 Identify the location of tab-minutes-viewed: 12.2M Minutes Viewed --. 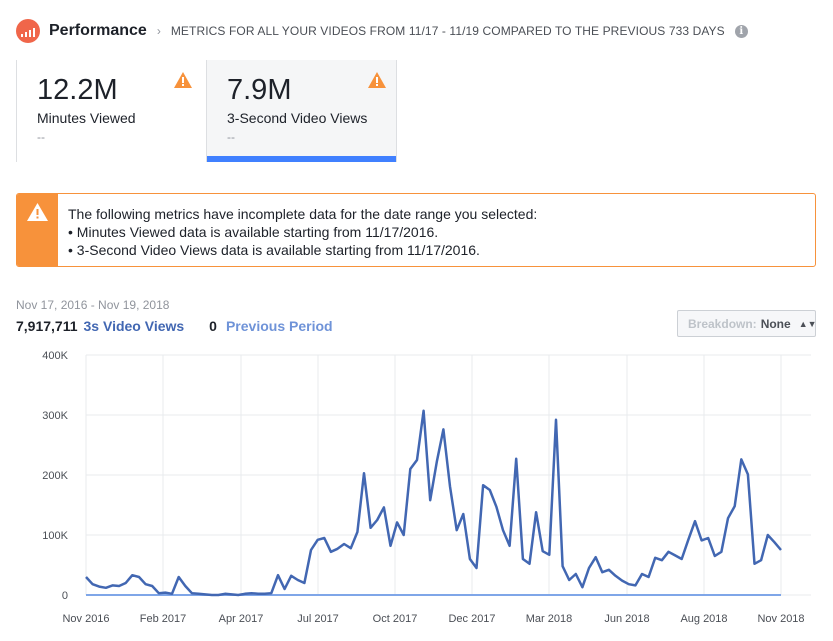
(111, 111).